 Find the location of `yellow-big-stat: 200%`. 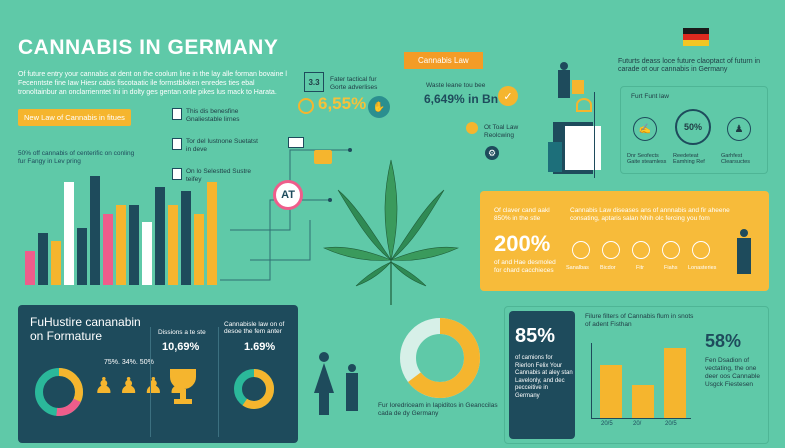

yellow-big-stat: 200% is located at coordinates (522, 243).